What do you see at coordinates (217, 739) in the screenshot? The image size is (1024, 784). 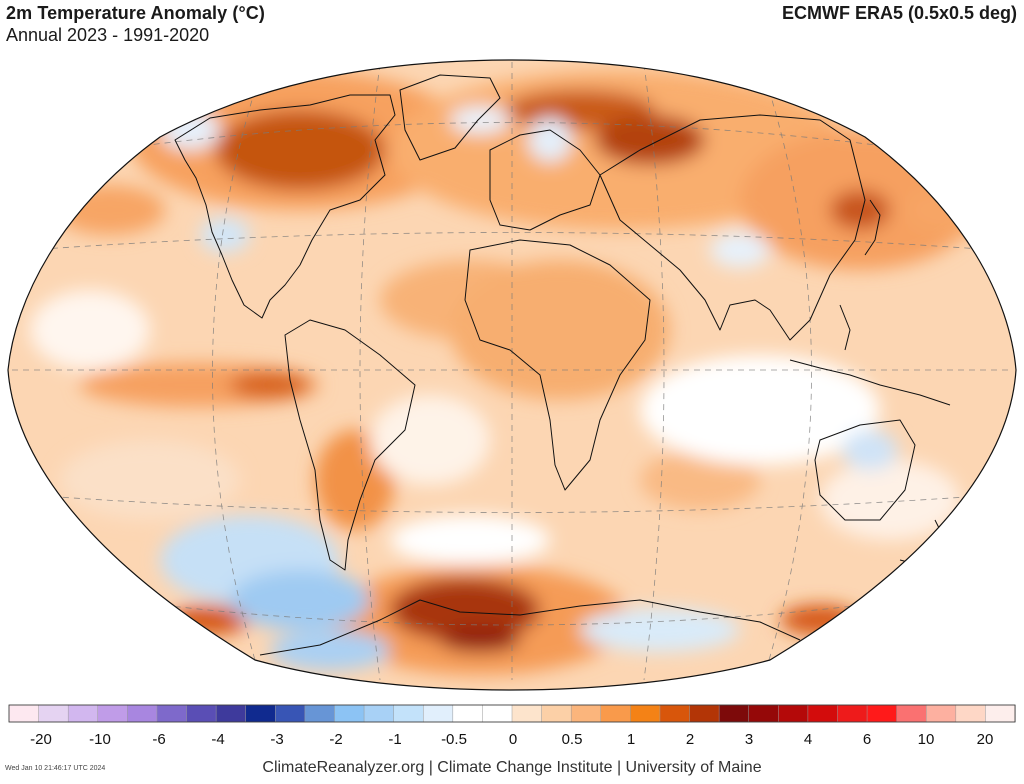 I see `colorbar-tick-label: -4` at bounding box center [217, 739].